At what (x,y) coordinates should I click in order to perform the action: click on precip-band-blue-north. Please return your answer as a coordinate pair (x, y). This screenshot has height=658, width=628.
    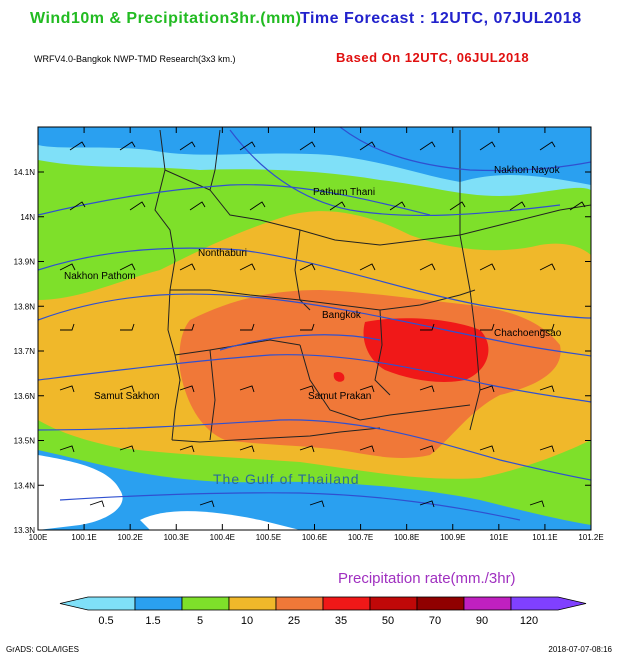
    Looking at the image, I should click on (314, 156).